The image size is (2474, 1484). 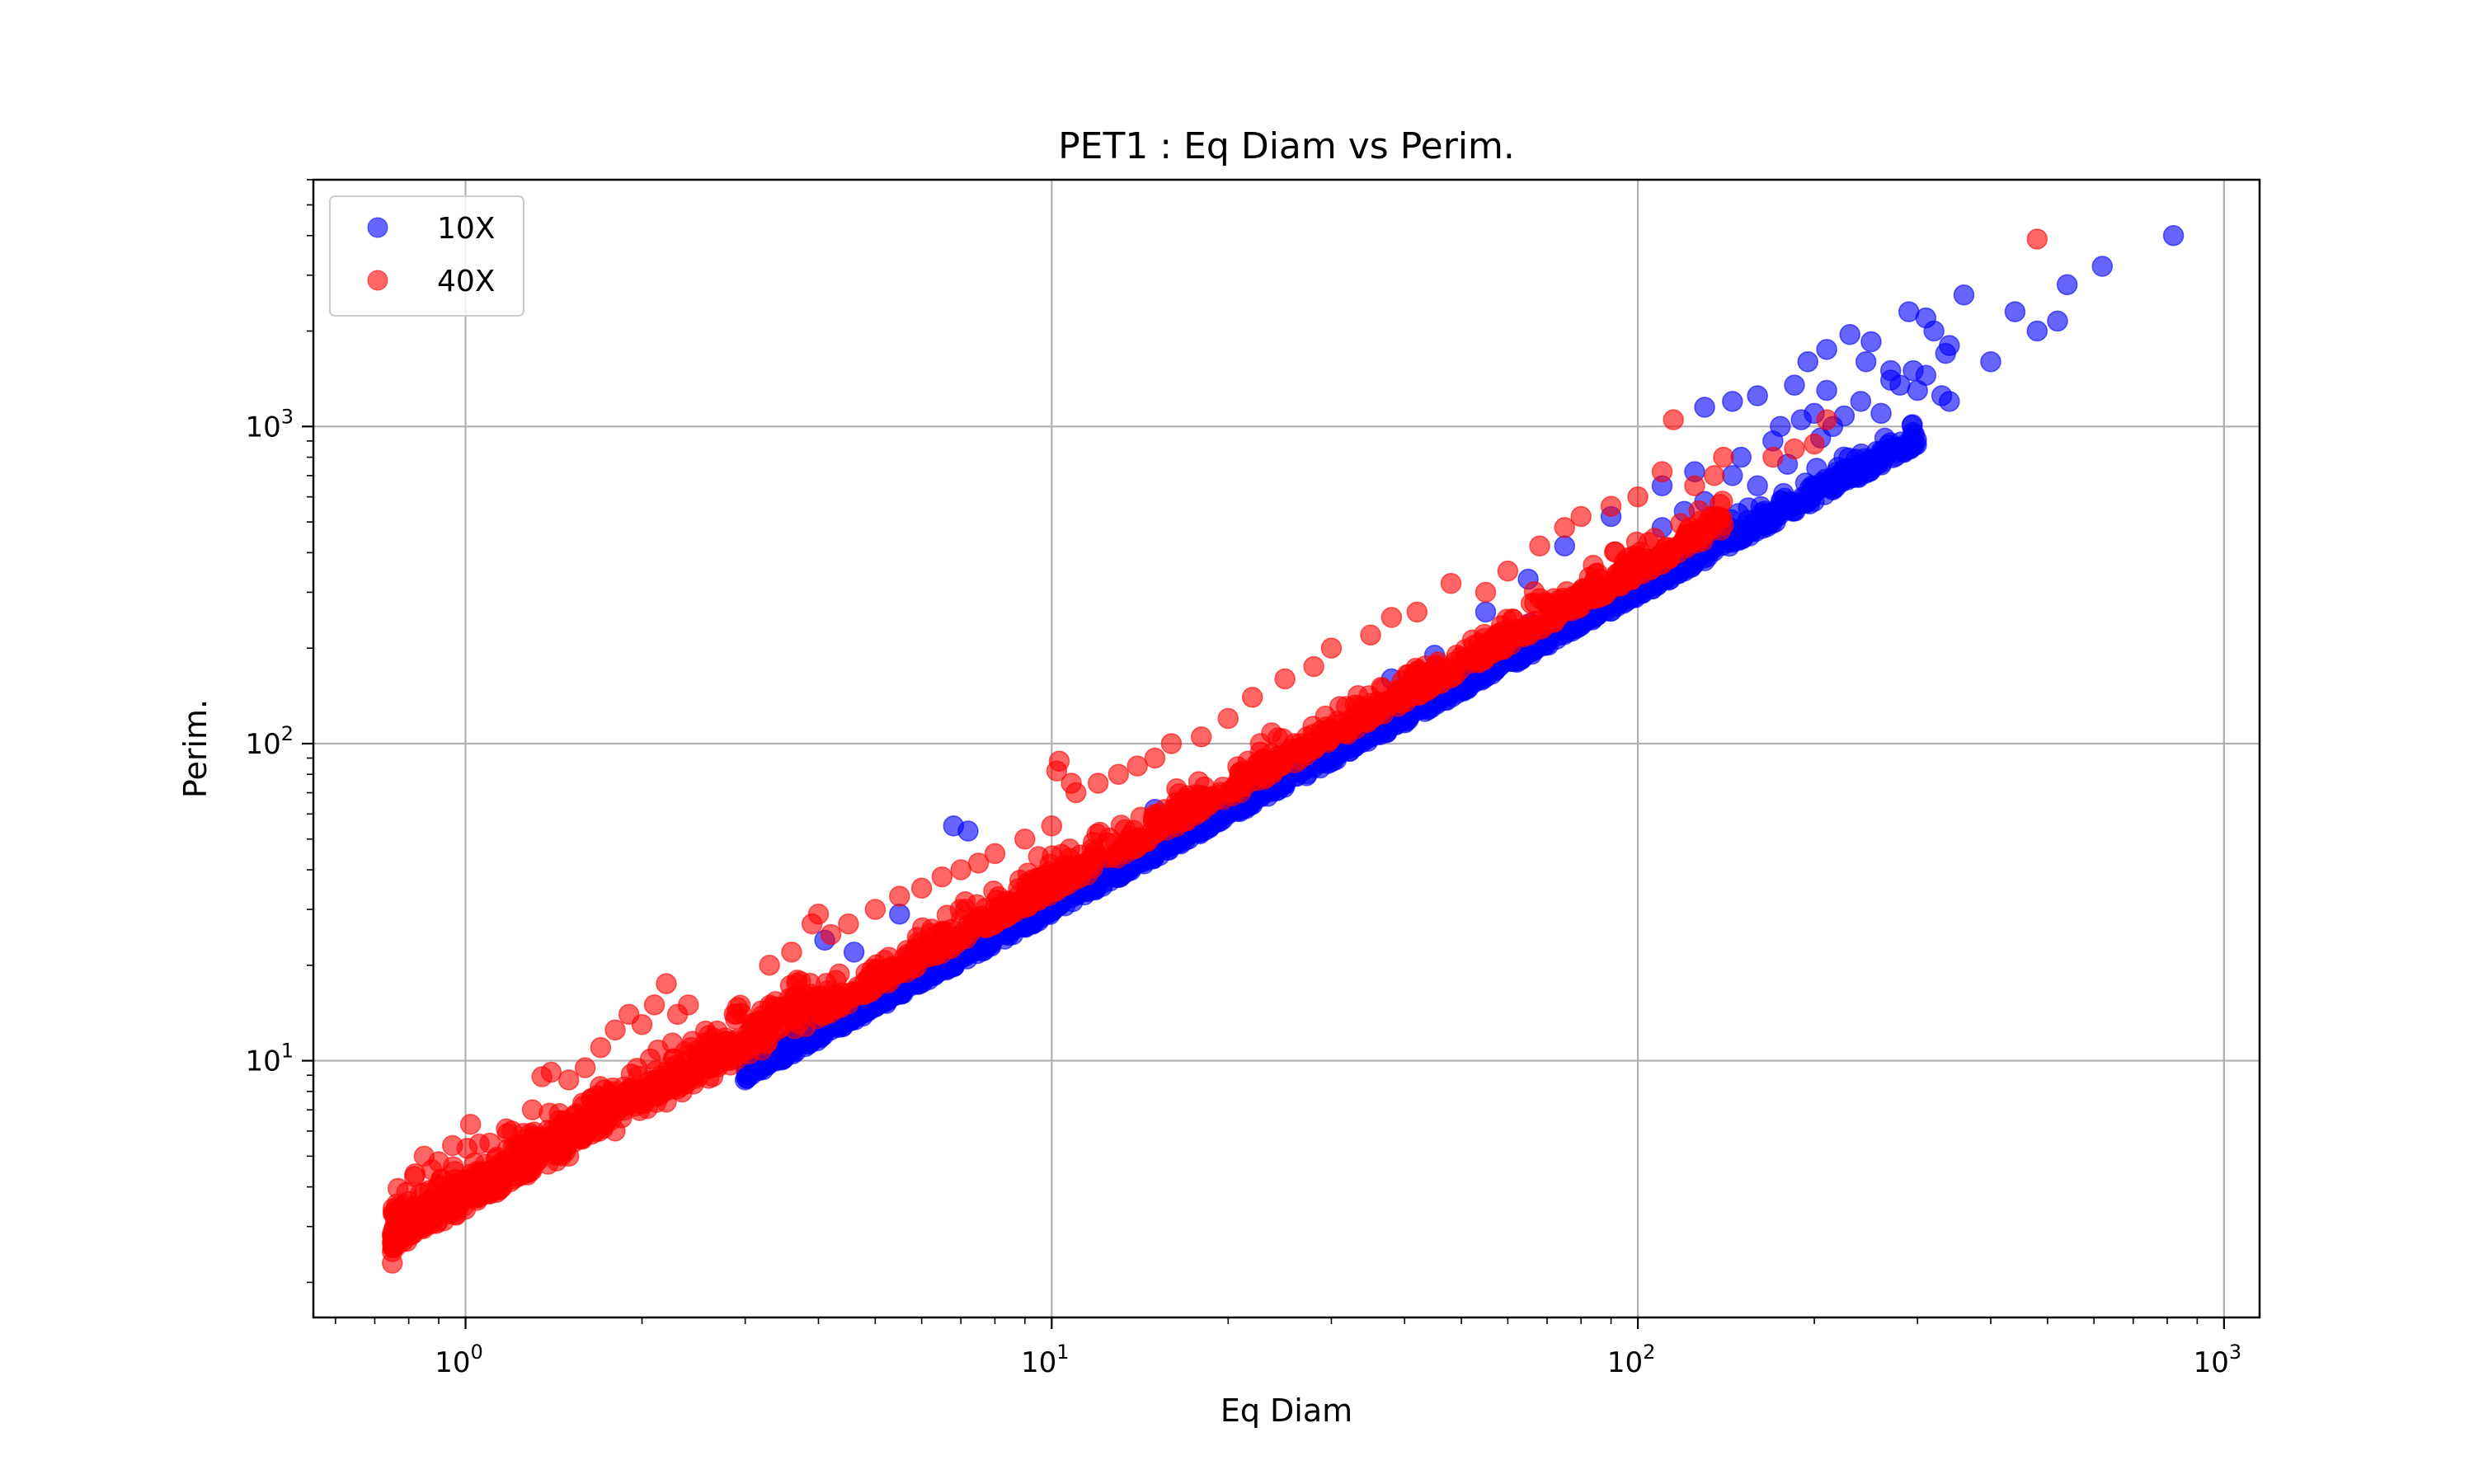 I want to click on y-tick-label: 102, so click(x=269, y=741).